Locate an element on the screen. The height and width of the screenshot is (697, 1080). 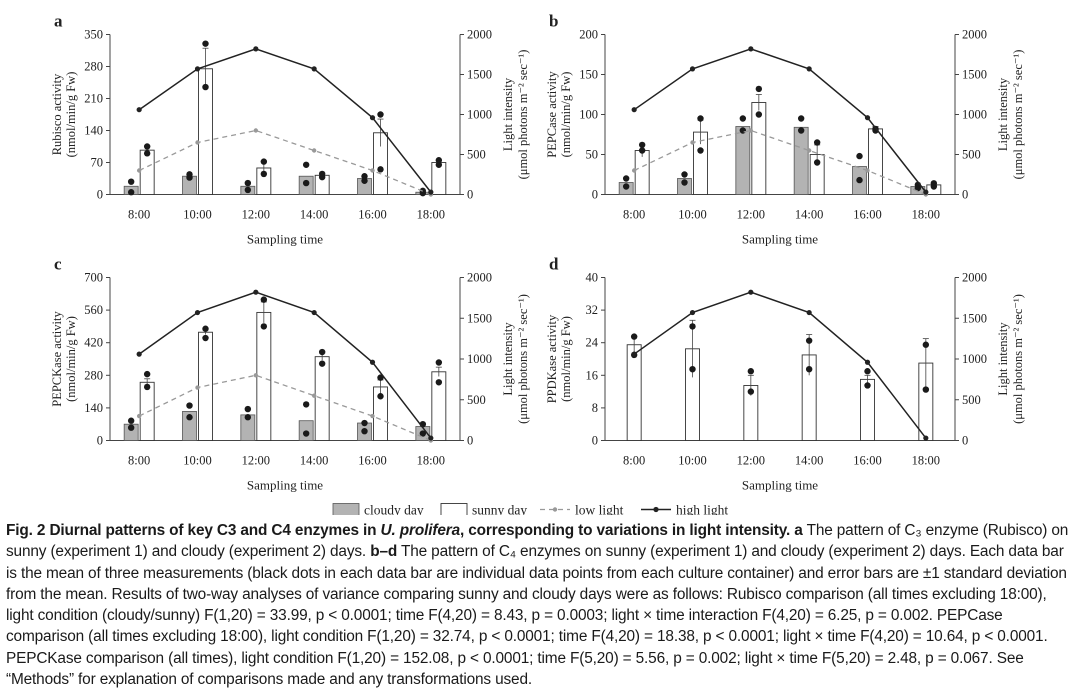
left-tick-label: 420 is located at coordinates (93, 343).